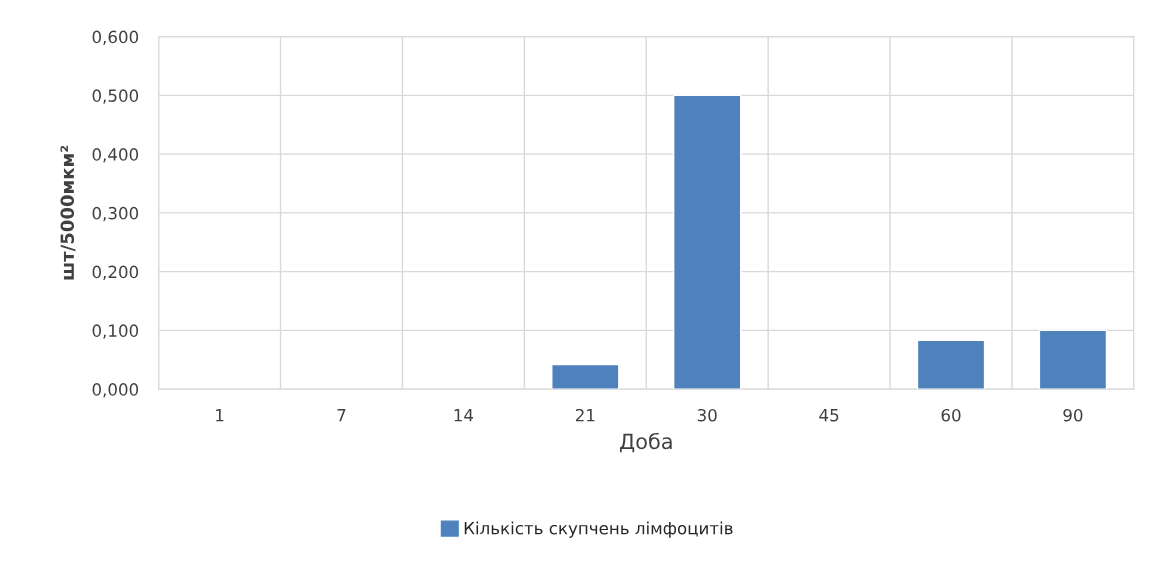 The height and width of the screenshot is (564, 1175). What do you see at coordinates (464, 415) in the screenshot?
I see `x-tick-label: 14` at bounding box center [464, 415].